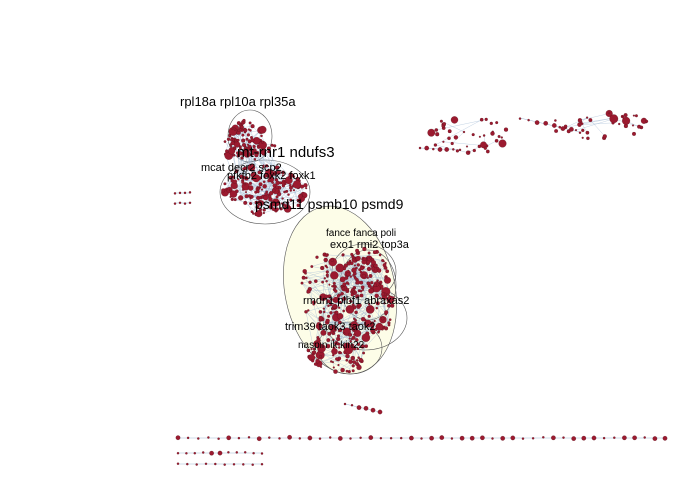 The image size is (697, 499). I want to click on cluster-label-mitochondrial: mt-rnr1 ndufs3, so click(286, 152).